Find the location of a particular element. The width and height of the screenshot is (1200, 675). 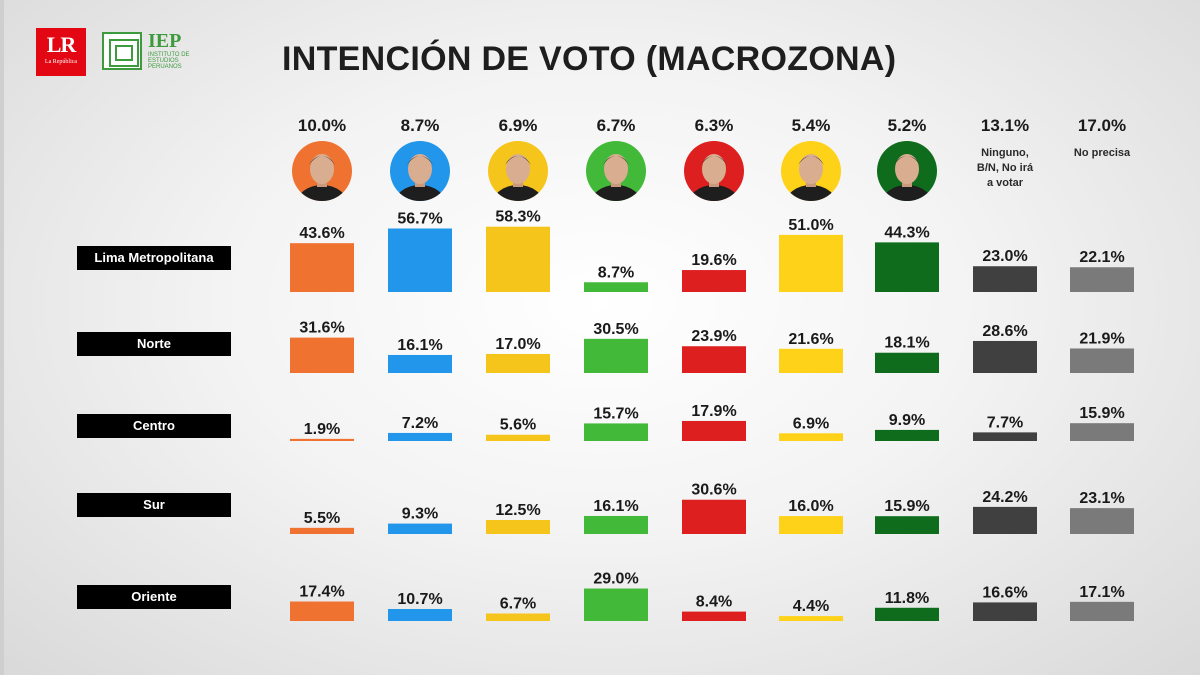

iep-logo-text: IEP is located at coordinates (165, 41).